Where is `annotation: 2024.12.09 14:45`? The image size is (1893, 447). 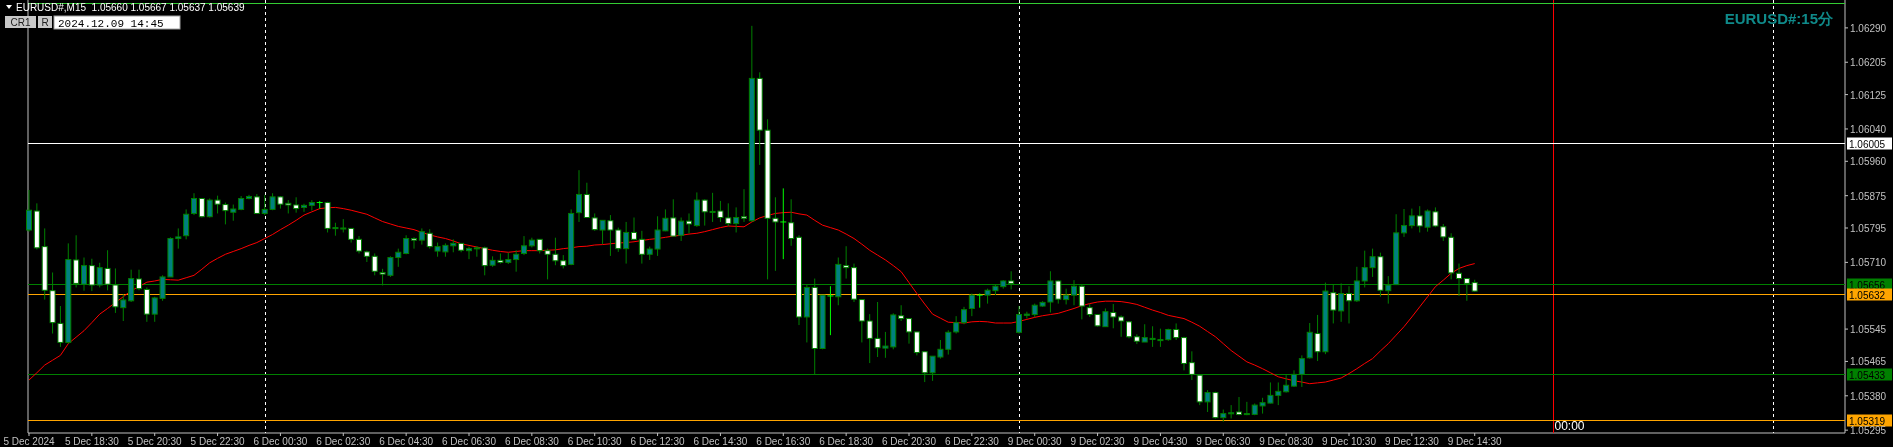
annotation: 2024.12.09 14:45 is located at coordinates (111, 23).